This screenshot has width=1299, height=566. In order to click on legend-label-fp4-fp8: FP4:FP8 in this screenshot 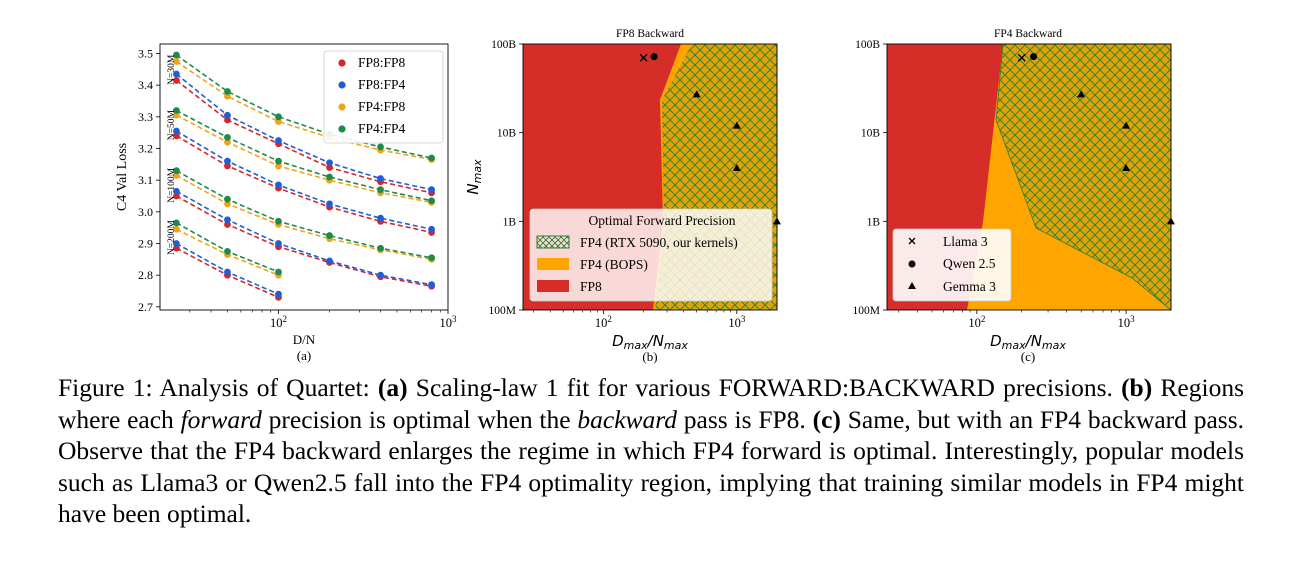, I will do `click(382, 106)`.